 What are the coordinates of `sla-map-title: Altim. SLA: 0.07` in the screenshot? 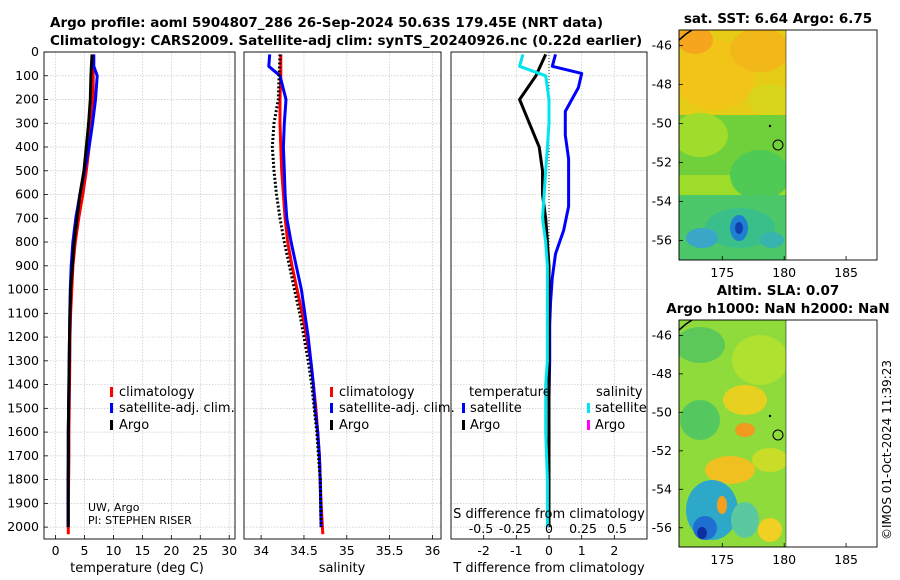 It's located at (778, 291).